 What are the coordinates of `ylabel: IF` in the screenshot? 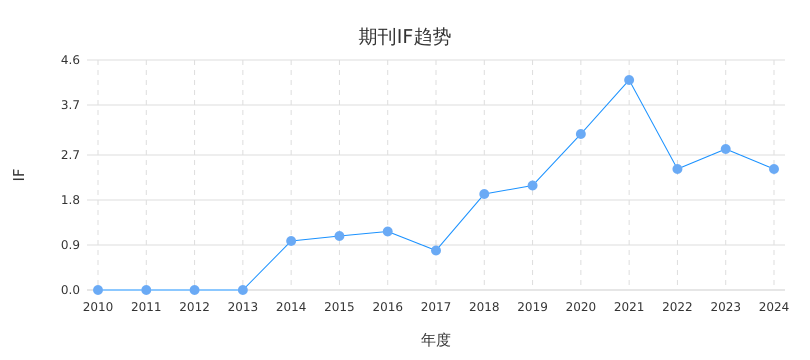 It's located at (19, 175).